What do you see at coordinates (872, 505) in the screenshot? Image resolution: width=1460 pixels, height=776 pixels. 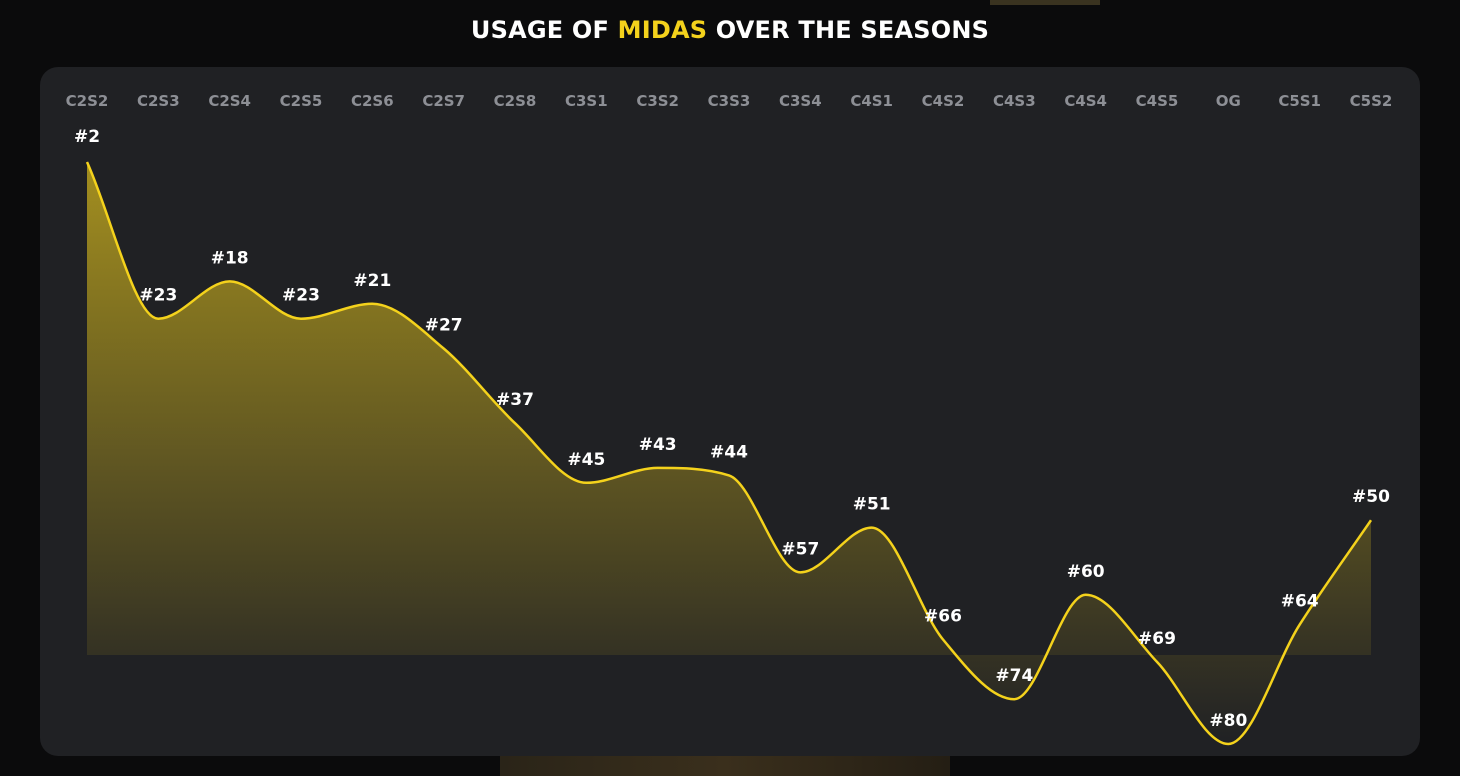 I see `data-label: #51` at bounding box center [872, 505].